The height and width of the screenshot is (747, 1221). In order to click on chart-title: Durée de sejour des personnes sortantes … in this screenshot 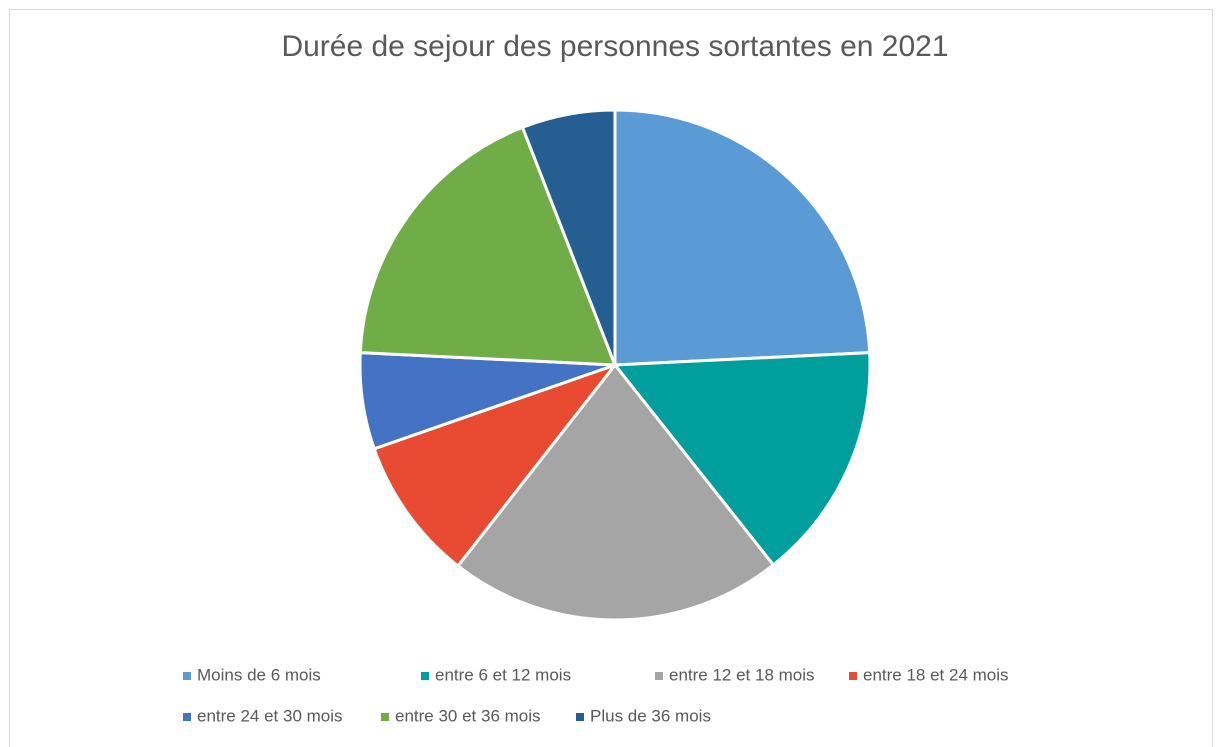, I will do `click(614, 46)`.